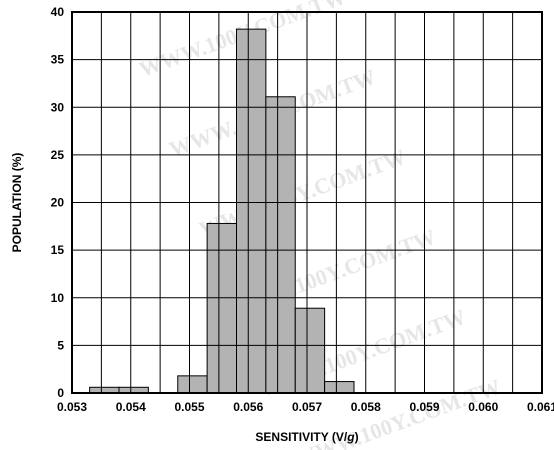 The height and width of the screenshot is (450, 554). What do you see at coordinates (17, 203) in the screenshot?
I see `y-axis-title: POPULATION (%)` at bounding box center [17, 203].